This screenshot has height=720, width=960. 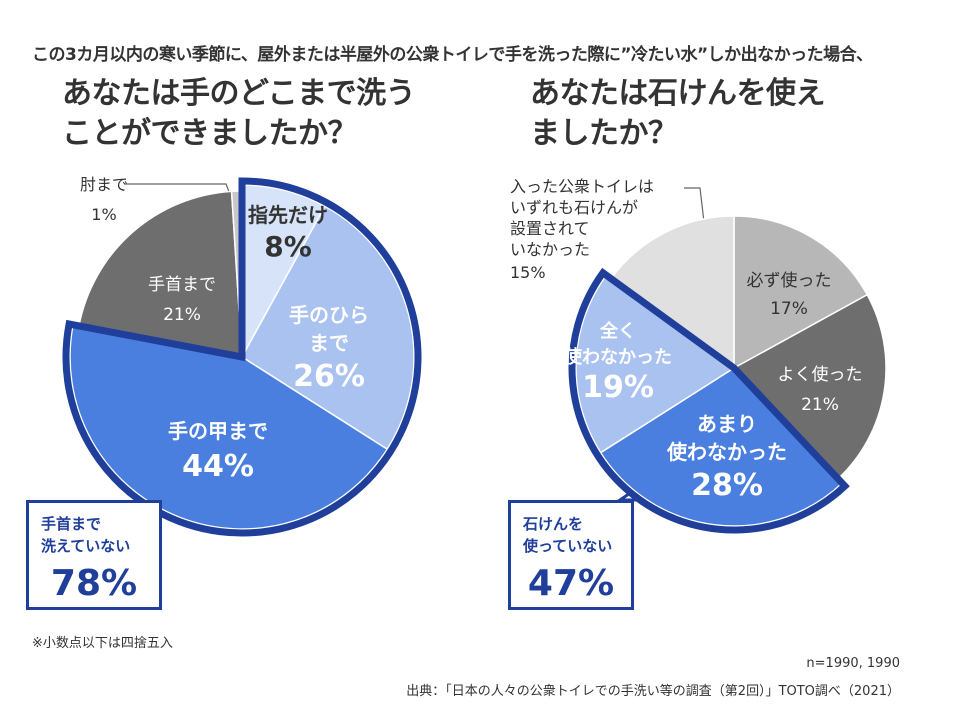 I want to click on left-slice-label-0: 指先だけ 8%, so click(x=288, y=233).